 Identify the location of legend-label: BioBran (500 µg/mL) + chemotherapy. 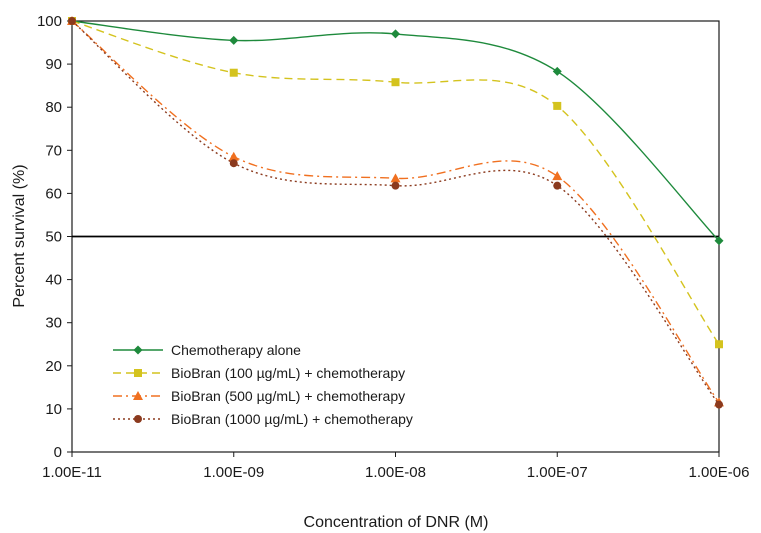
(288, 396).